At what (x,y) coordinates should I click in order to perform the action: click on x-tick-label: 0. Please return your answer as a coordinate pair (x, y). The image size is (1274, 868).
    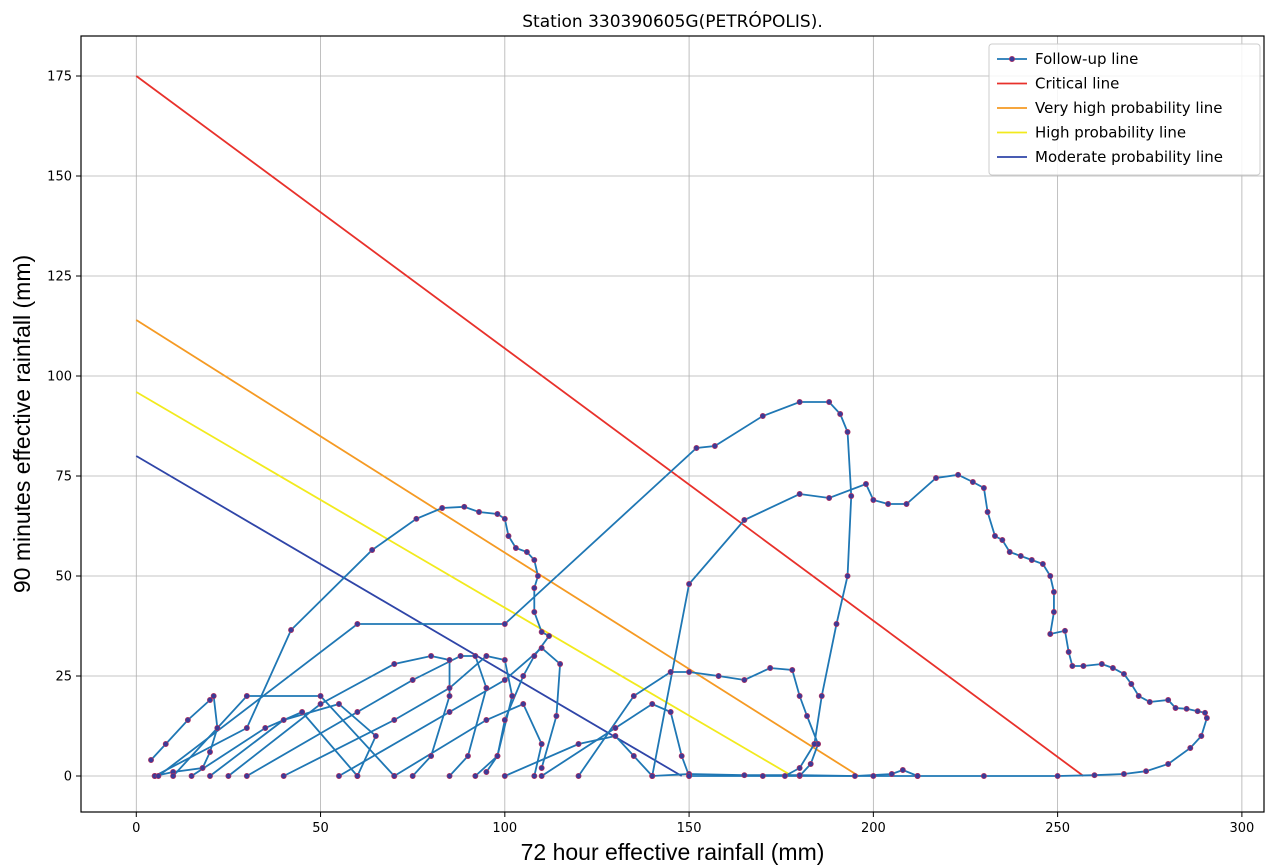
    Looking at the image, I should click on (136, 828).